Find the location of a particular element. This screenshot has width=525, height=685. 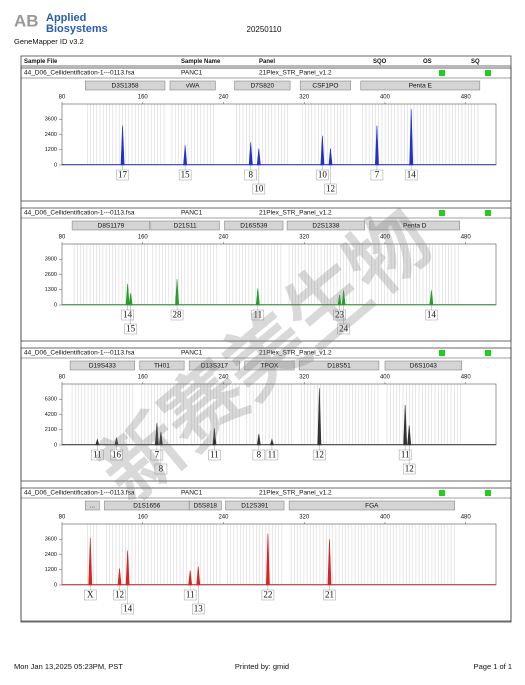

y-tick-label: 3900 is located at coordinates (51, 260).